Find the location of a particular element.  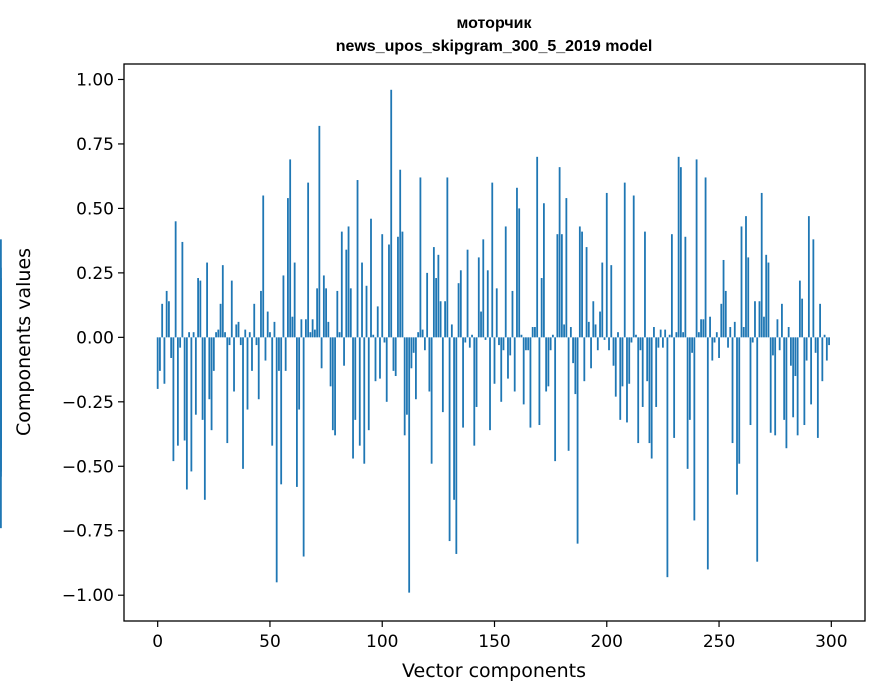

y-tick-label: 1.00 is located at coordinates (95, 80).